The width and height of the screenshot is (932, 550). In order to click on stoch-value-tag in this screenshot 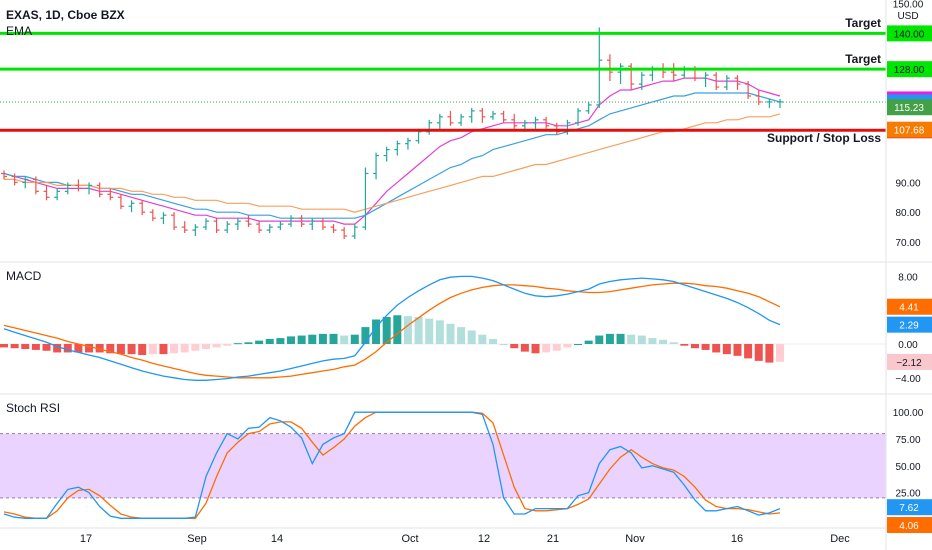, I will do `click(909, 525)`.